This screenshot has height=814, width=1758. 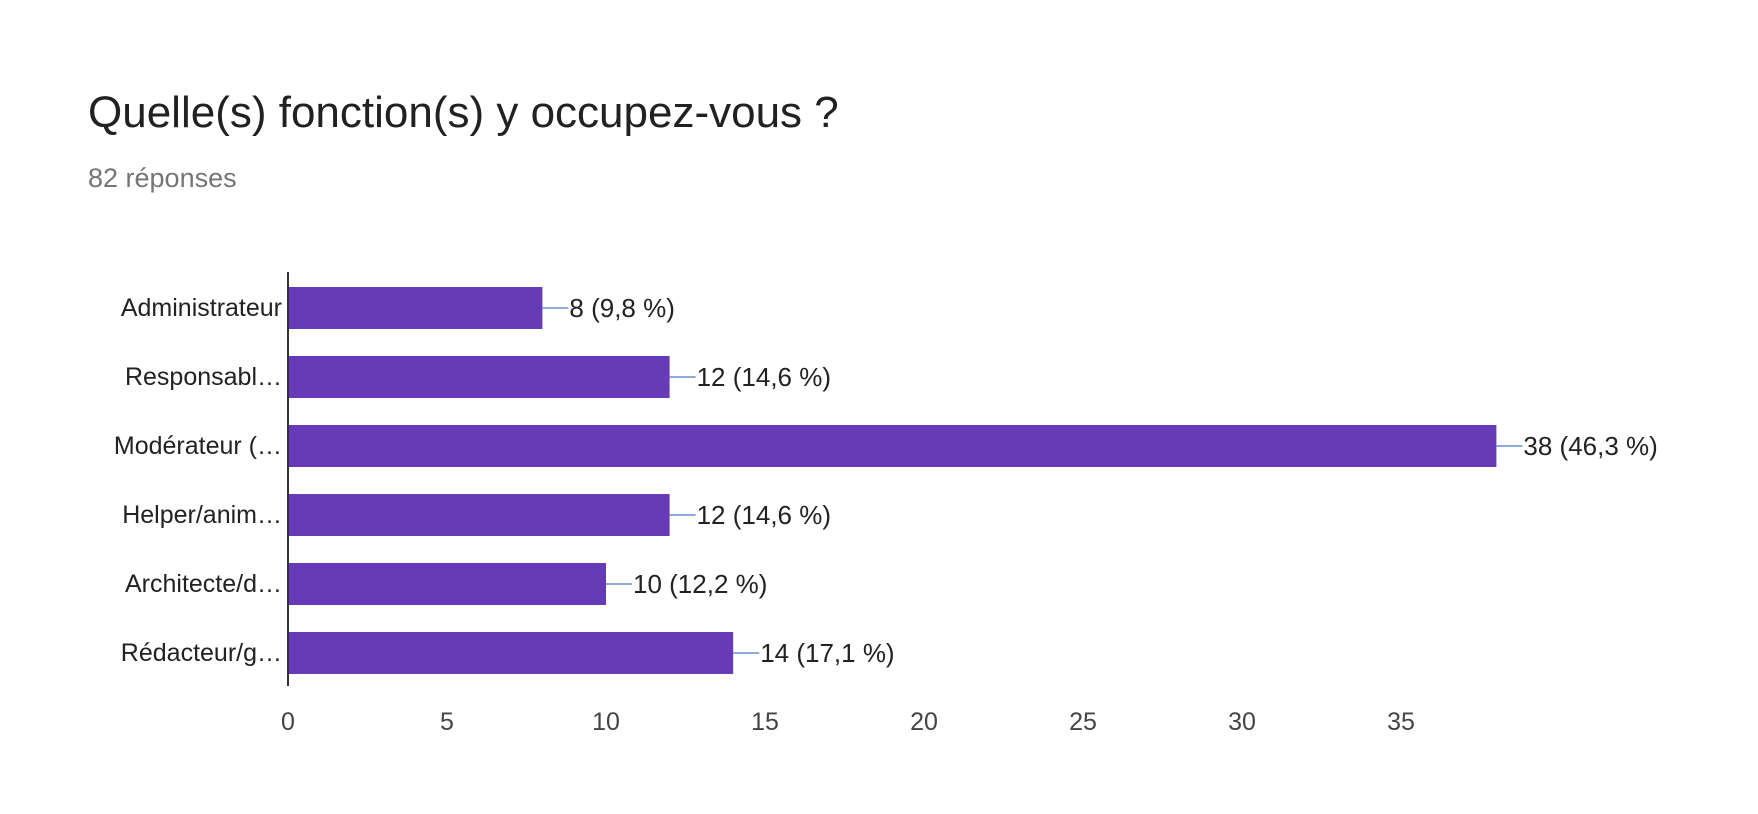 I want to click on x-tick-label: 30, so click(x=1242, y=722).